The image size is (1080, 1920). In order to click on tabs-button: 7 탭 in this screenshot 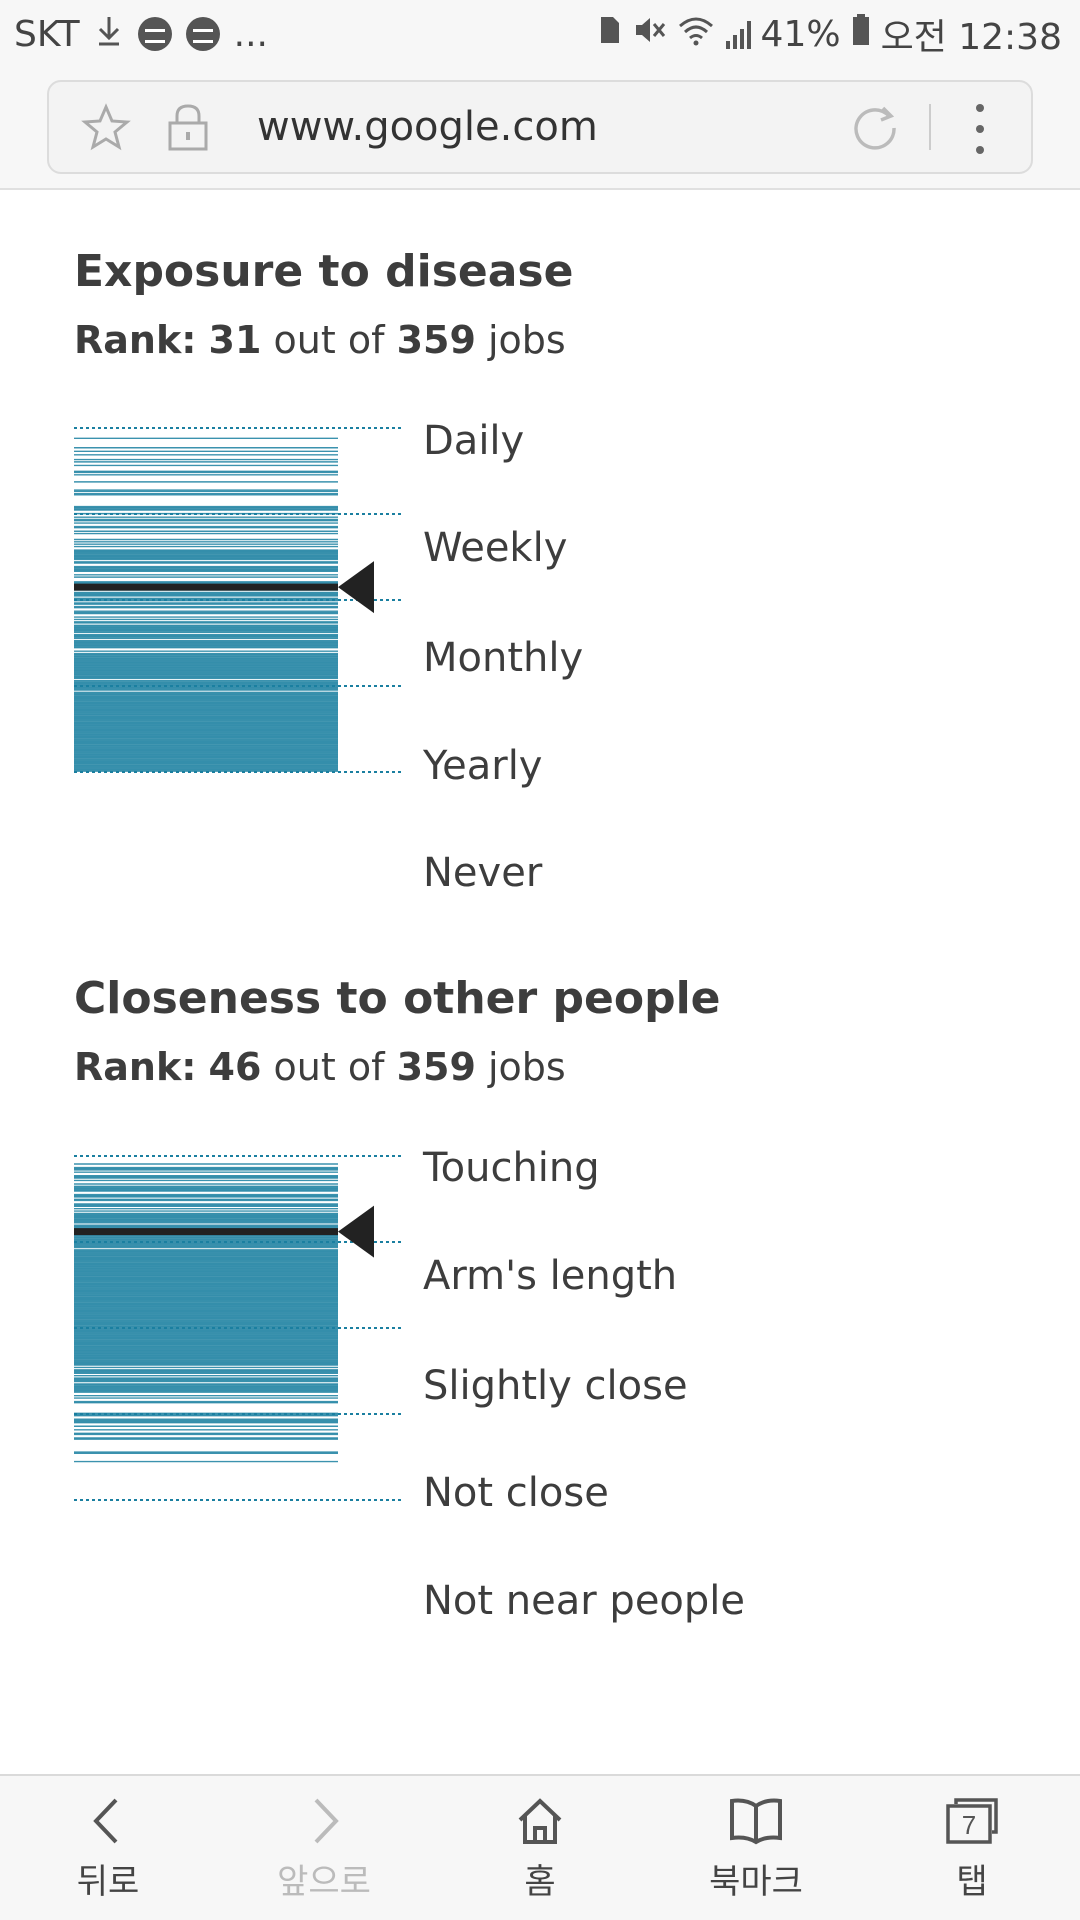, I will do `click(972, 1848)`.